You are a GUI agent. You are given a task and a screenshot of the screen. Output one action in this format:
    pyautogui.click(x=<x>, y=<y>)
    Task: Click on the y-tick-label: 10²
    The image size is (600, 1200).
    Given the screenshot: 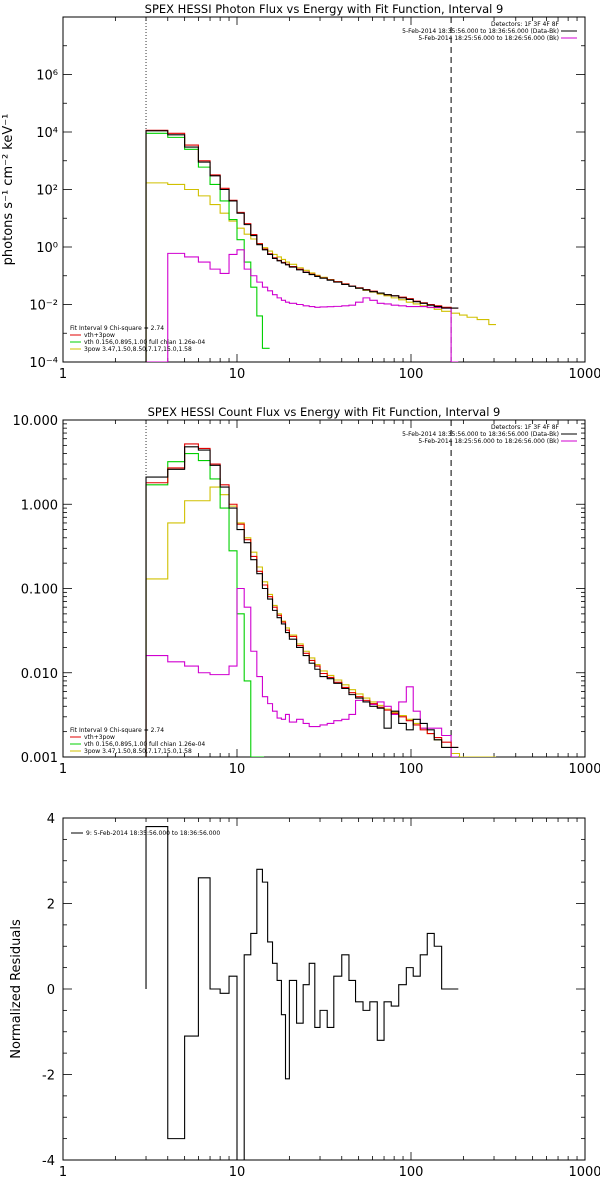 What is the action you would take?
    pyautogui.click(x=47, y=191)
    